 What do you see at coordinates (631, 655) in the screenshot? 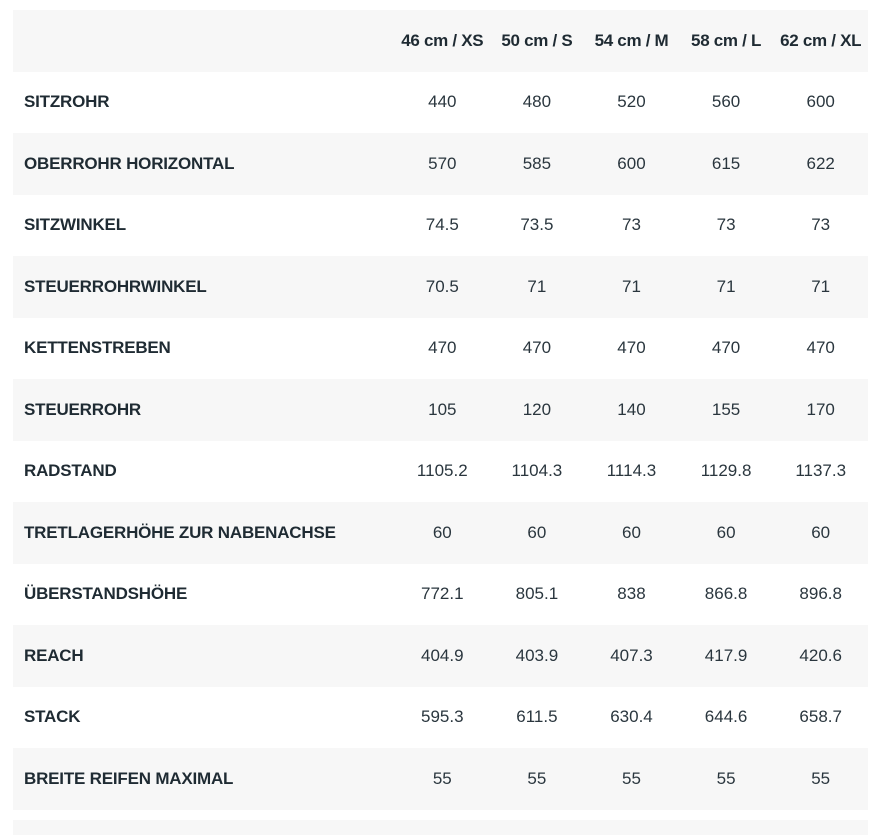
I see `cell-value: 407.3` at bounding box center [631, 655].